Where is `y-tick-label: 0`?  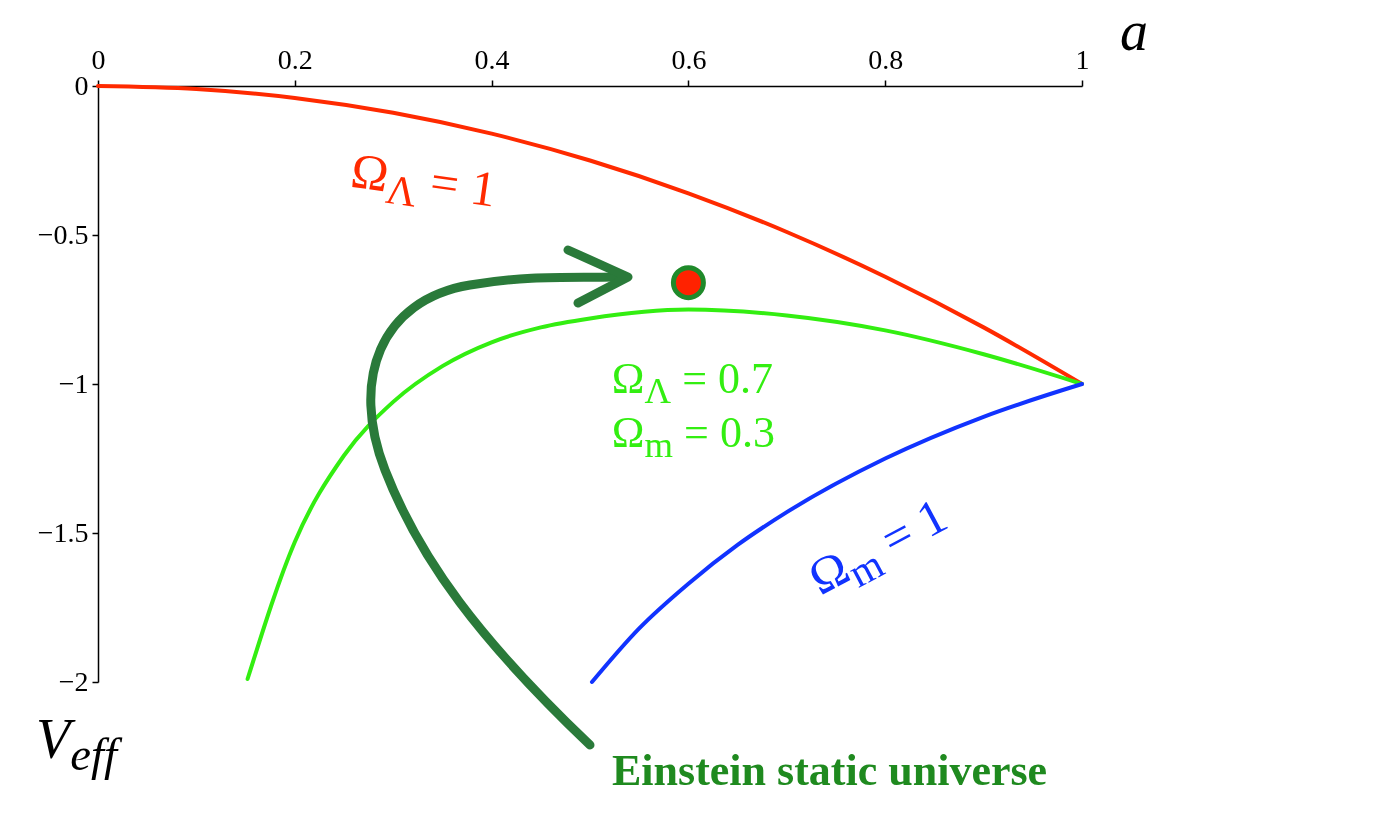 y-tick-label: 0 is located at coordinates (81, 85).